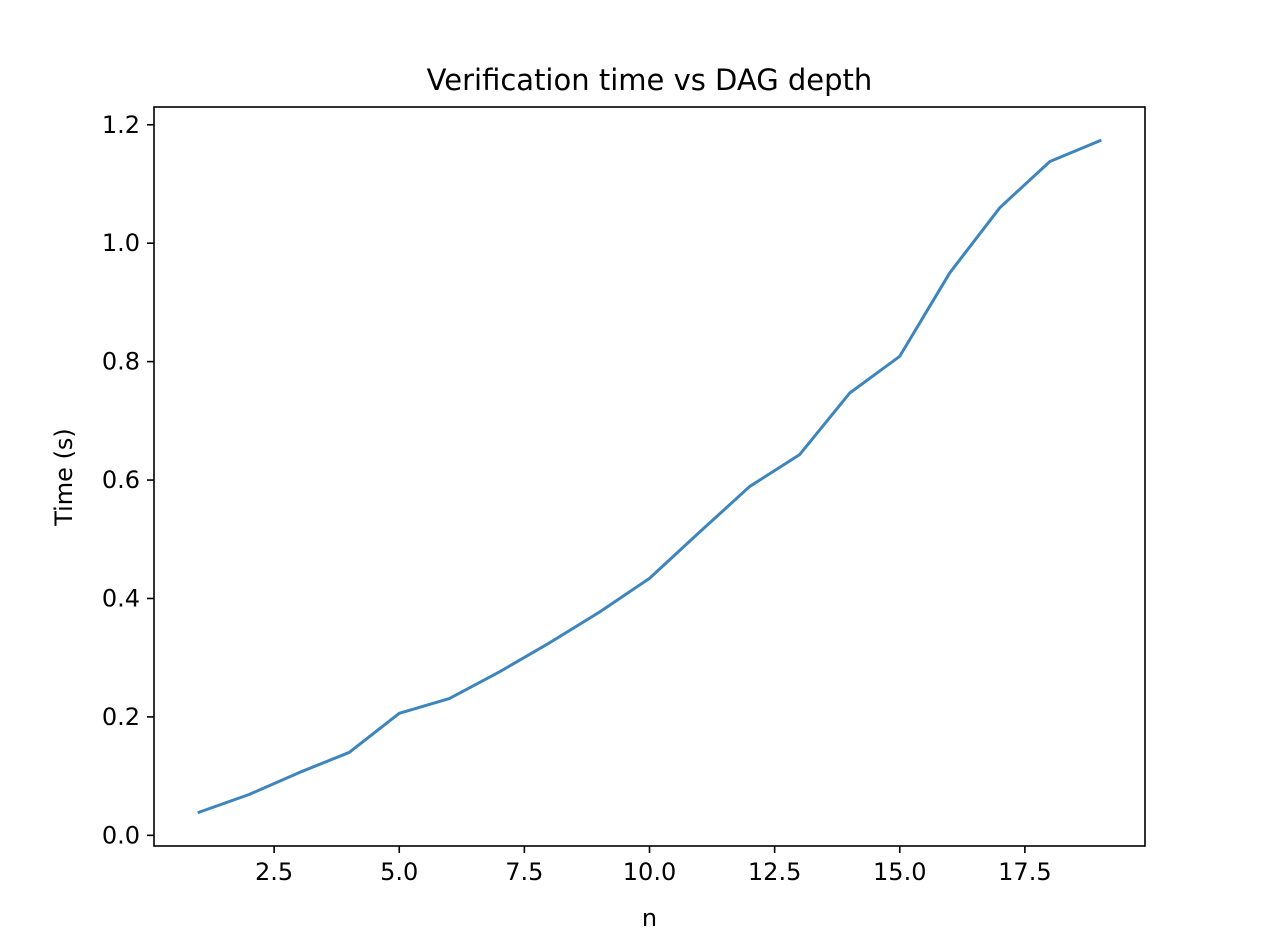 The width and height of the screenshot is (1262, 948). What do you see at coordinates (650, 80) in the screenshot?
I see `chart-title: Verification time vs DAG depth` at bounding box center [650, 80].